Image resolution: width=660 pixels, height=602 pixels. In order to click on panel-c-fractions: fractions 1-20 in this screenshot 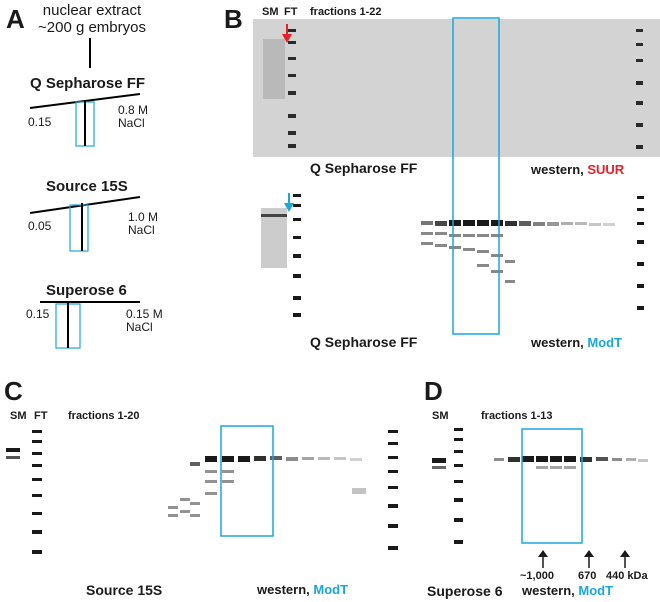, I will do `click(104, 416)`.